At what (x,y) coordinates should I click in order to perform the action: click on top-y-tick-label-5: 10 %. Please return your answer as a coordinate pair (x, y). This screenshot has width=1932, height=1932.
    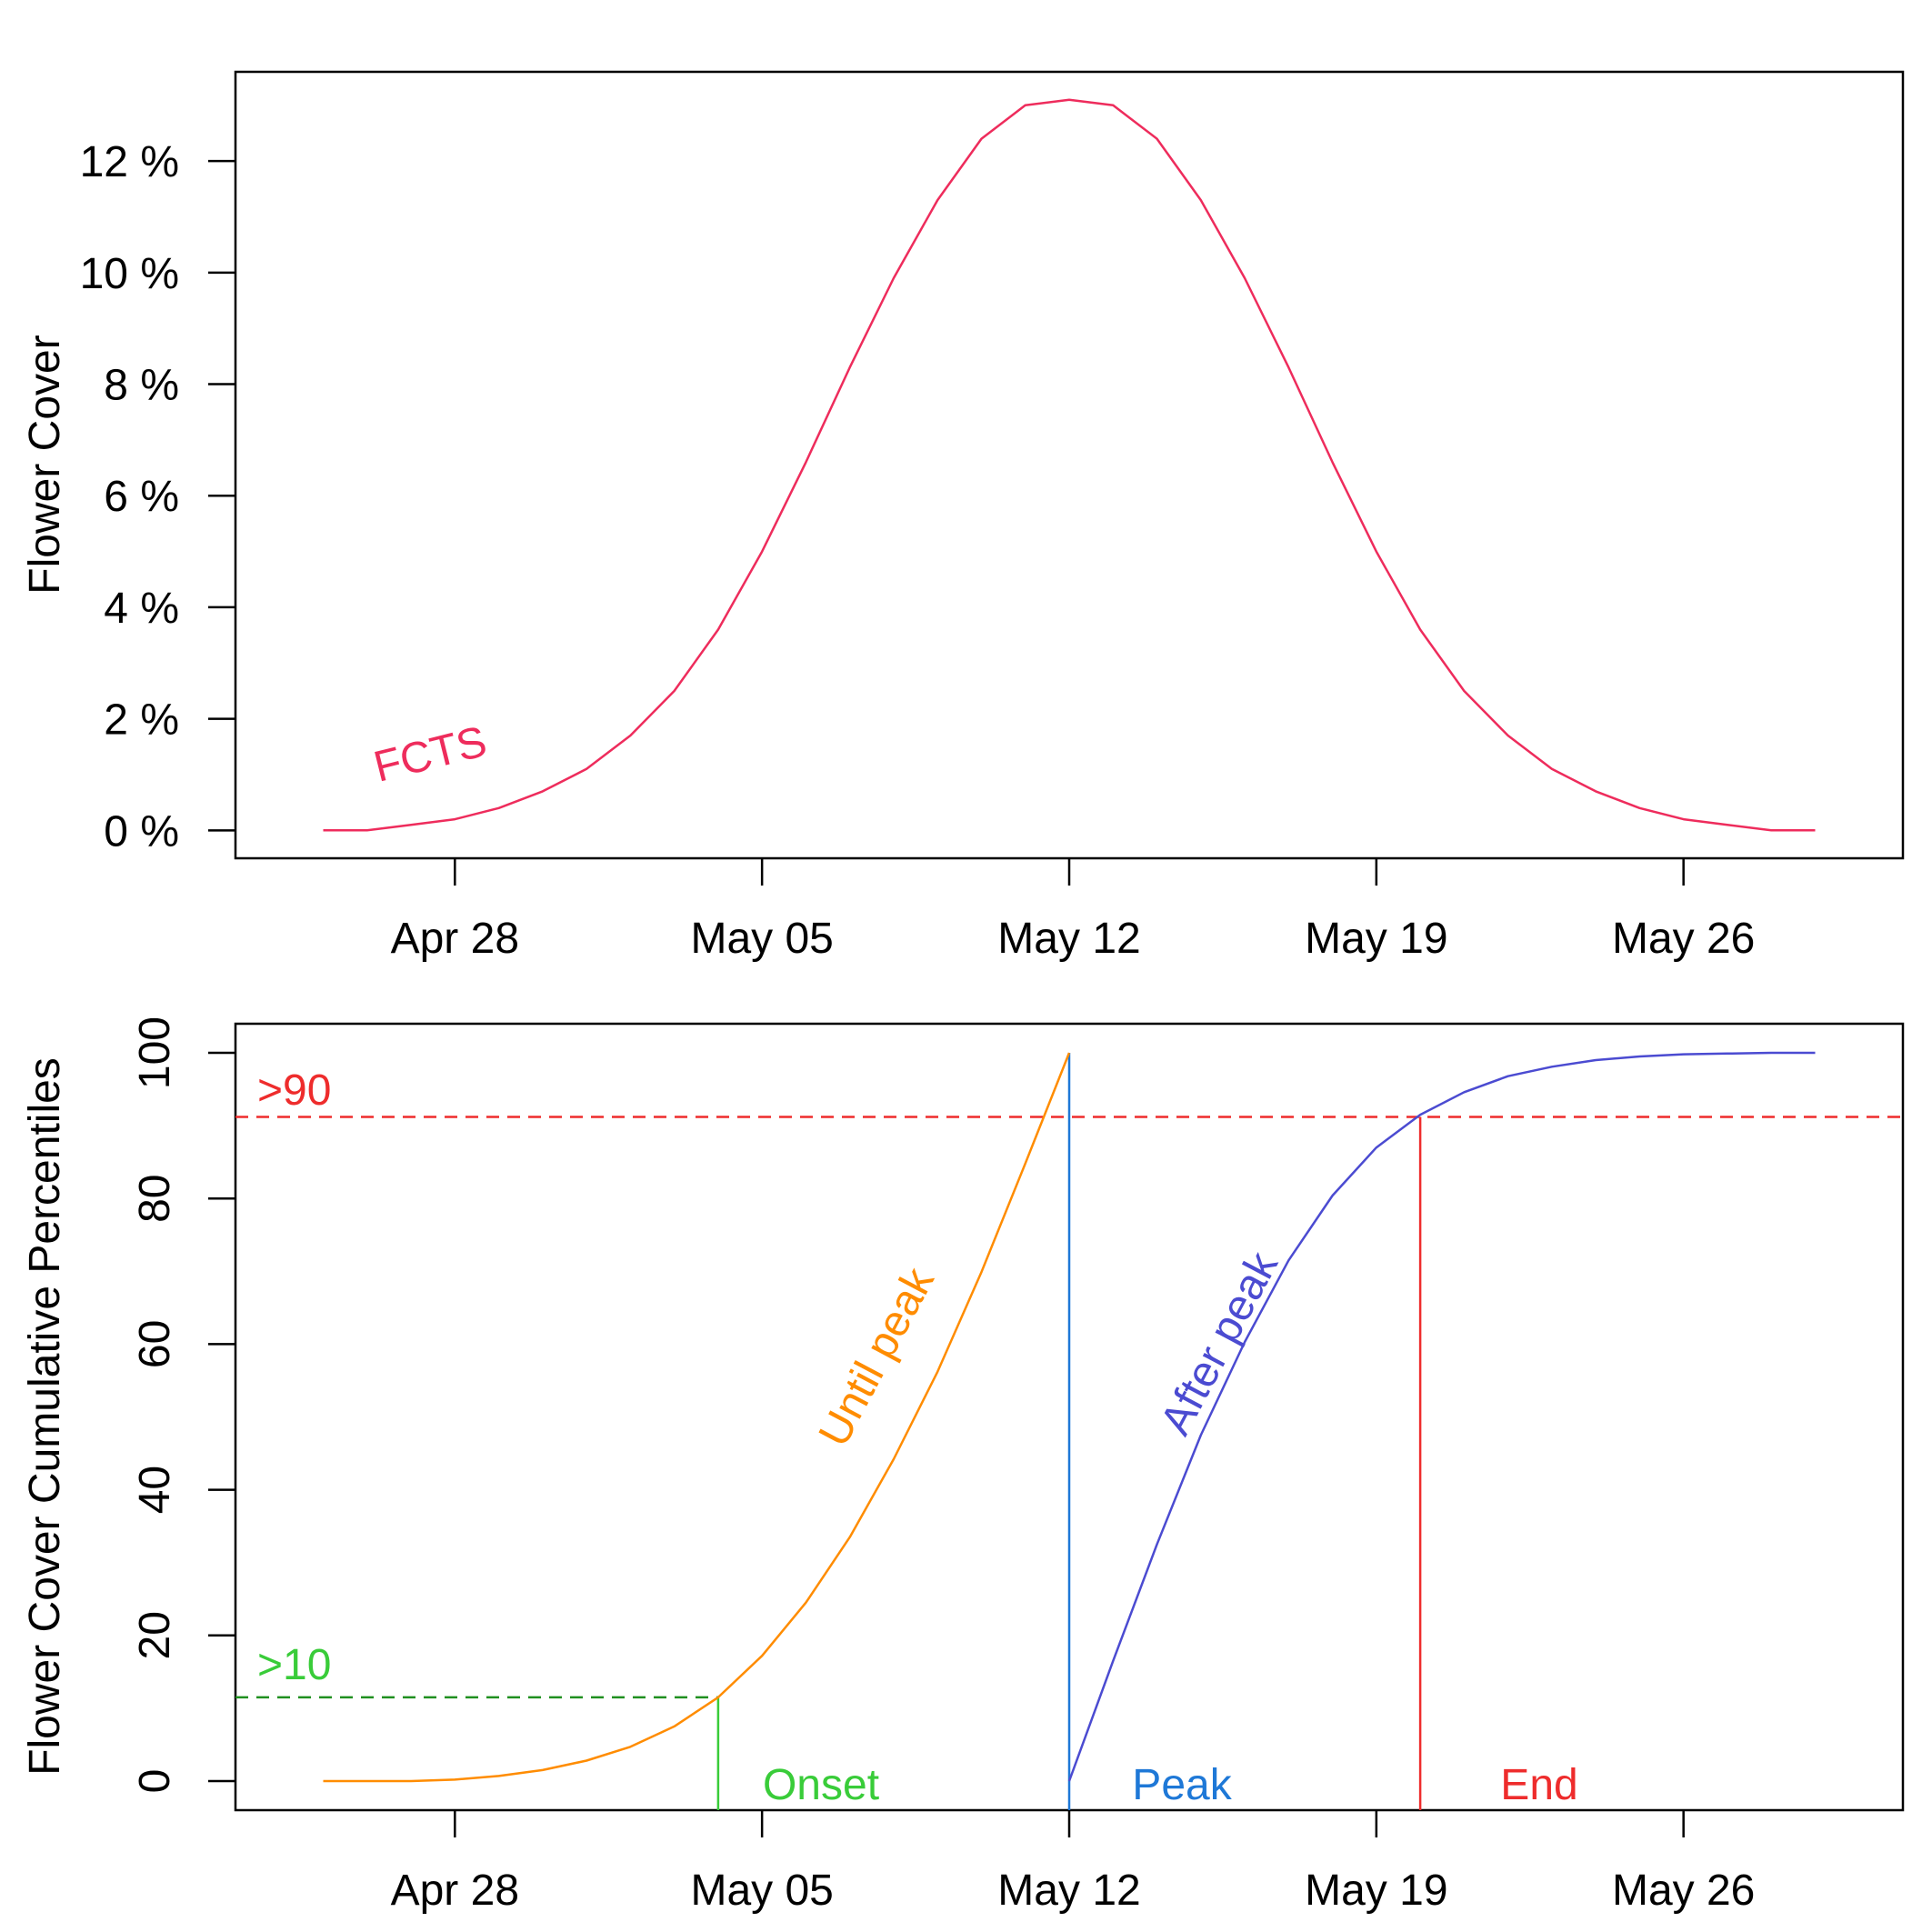
    Looking at the image, I should click on (129, 274).